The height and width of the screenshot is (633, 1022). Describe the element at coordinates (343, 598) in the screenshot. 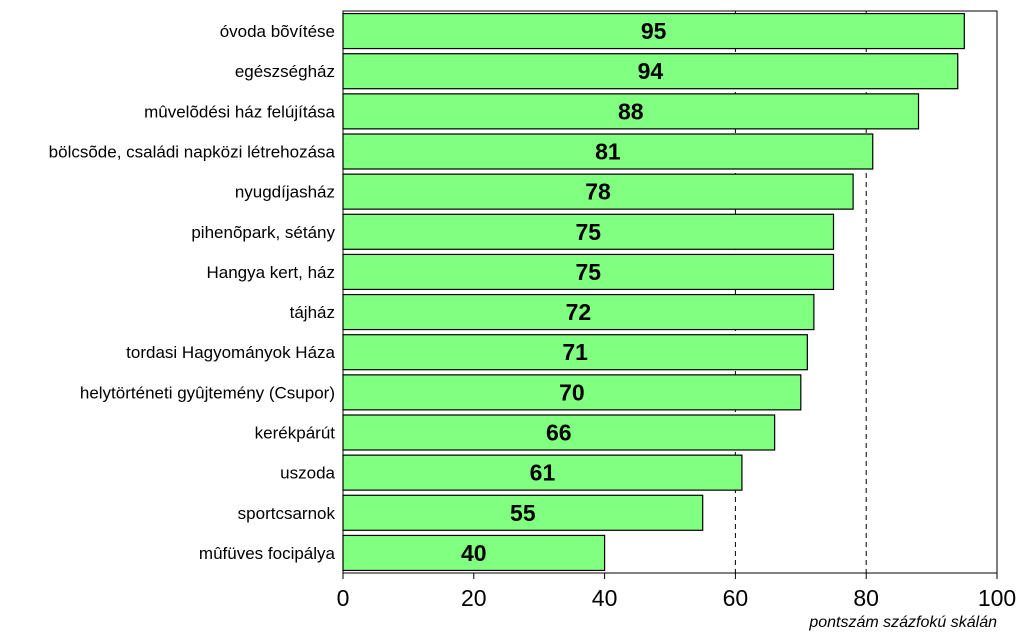

I see `x-tick-label: 0` at that location.